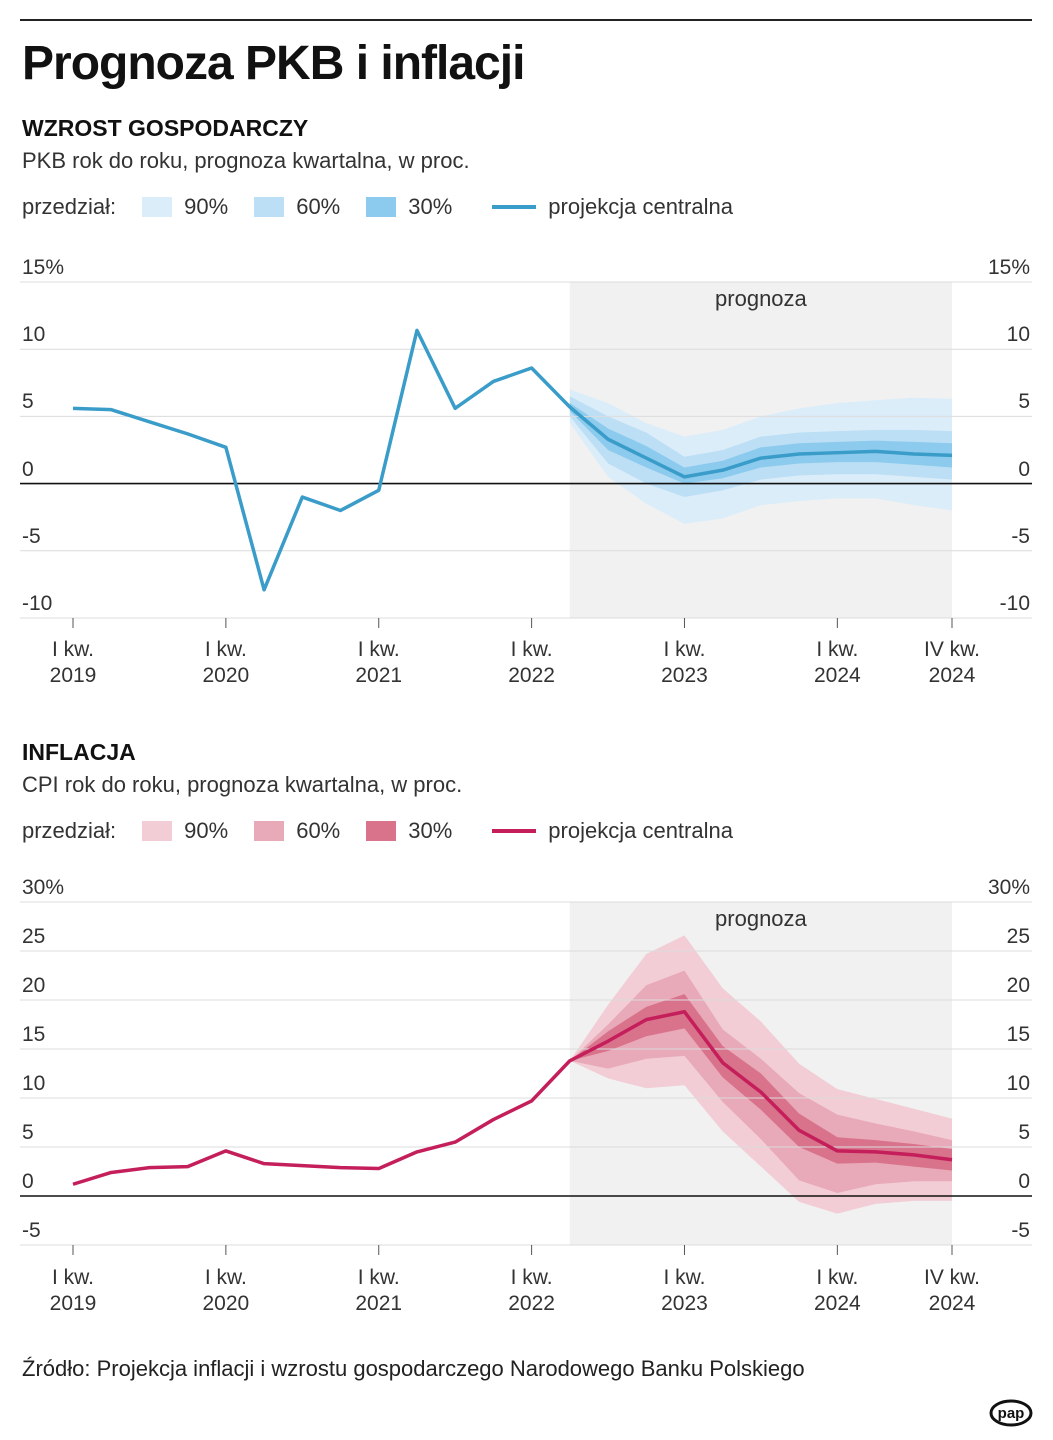 This screenshot has width=1053, height=1440. I want to click on y-tick-label: 20, so click(34, 985).